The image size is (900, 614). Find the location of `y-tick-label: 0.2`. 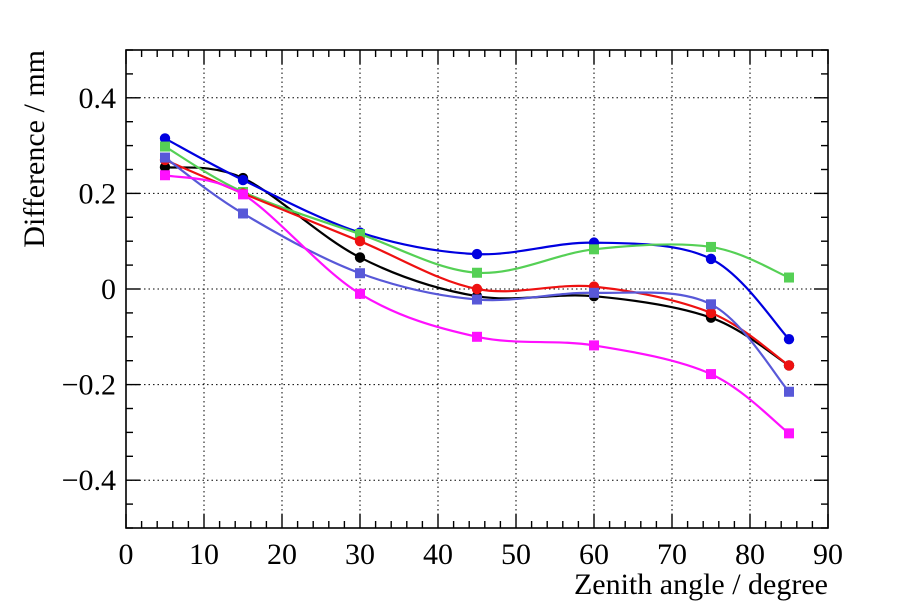

y-tick-label: 0.2 is located at coordinates (98, 193).